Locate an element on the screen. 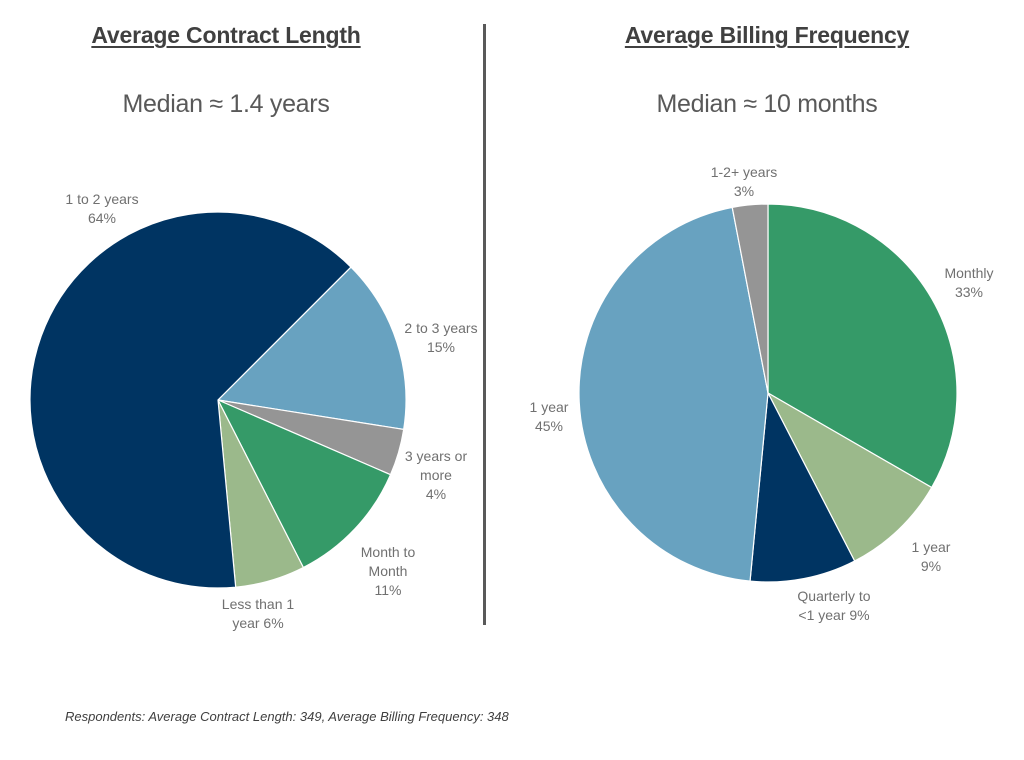 The width and height of the screenshot is (1024, 760). slice-data-label: Month to Month 11% is located at coordinates (388, 571).